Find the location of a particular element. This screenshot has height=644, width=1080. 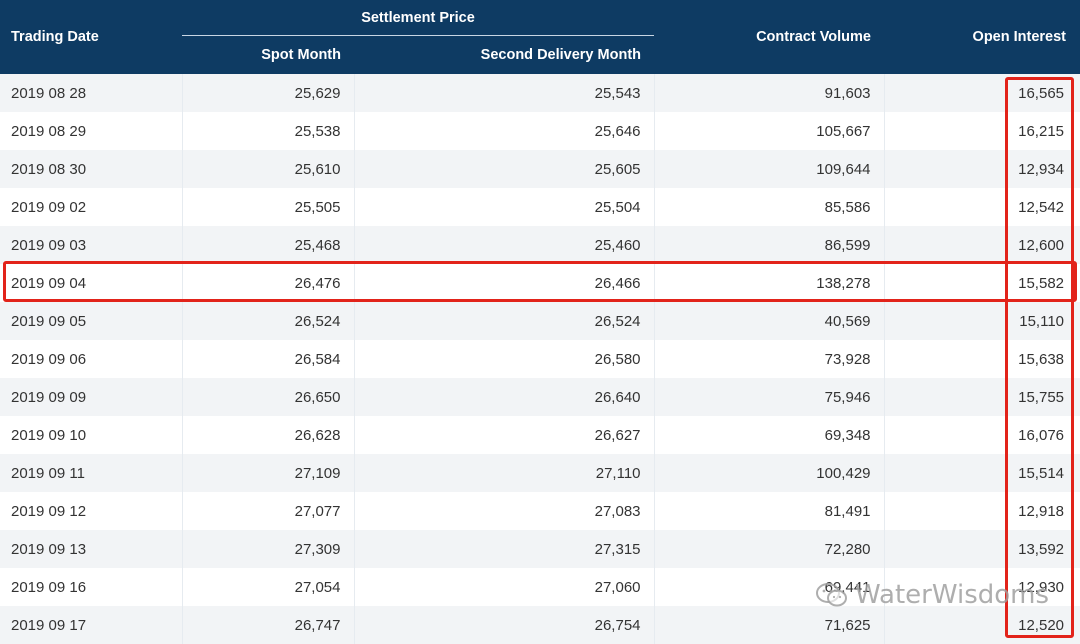

date-cell: 2019 09 02 is located at coordinates (91, 207).